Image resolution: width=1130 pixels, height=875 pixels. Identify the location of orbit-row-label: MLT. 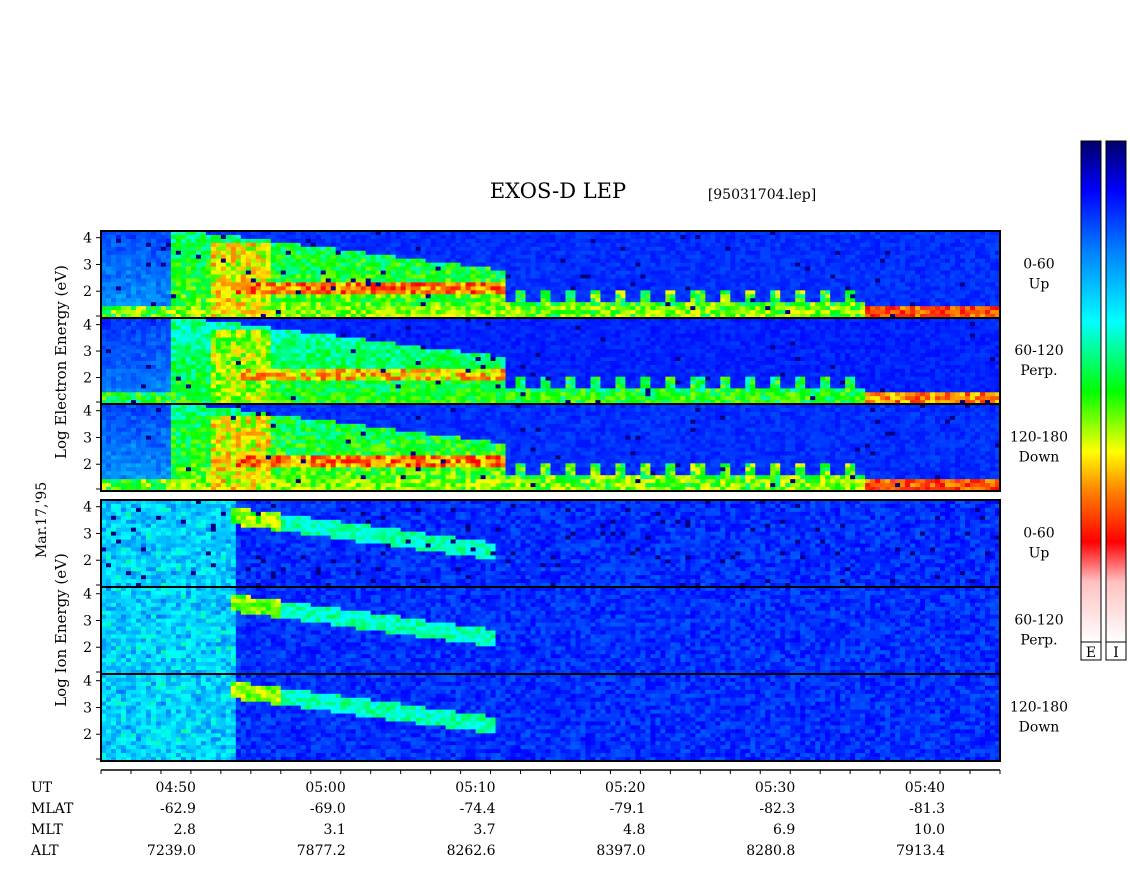
(47, 830).